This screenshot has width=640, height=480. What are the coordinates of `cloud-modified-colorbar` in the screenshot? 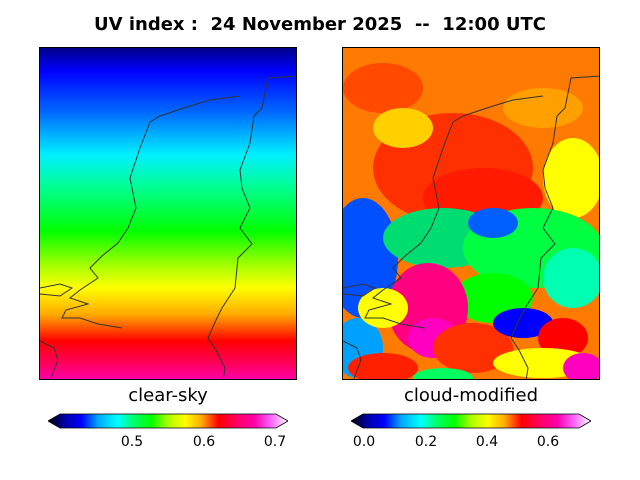 It's located at (471, 423).